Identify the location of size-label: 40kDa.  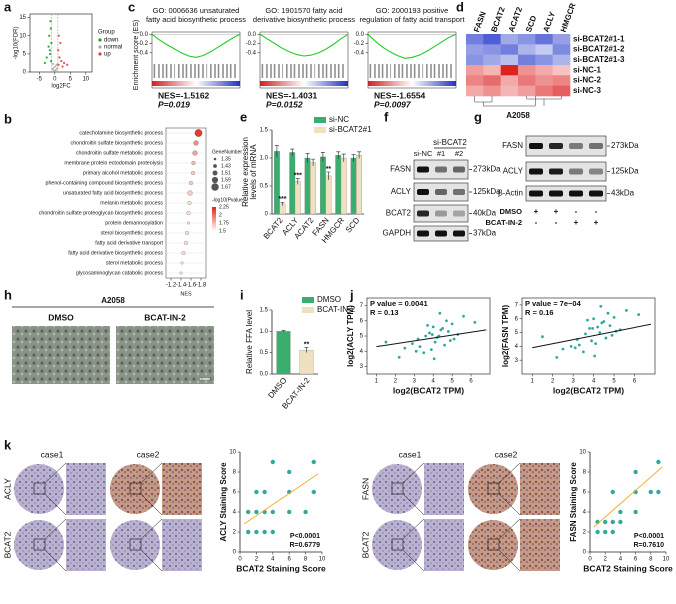
(485, 213).